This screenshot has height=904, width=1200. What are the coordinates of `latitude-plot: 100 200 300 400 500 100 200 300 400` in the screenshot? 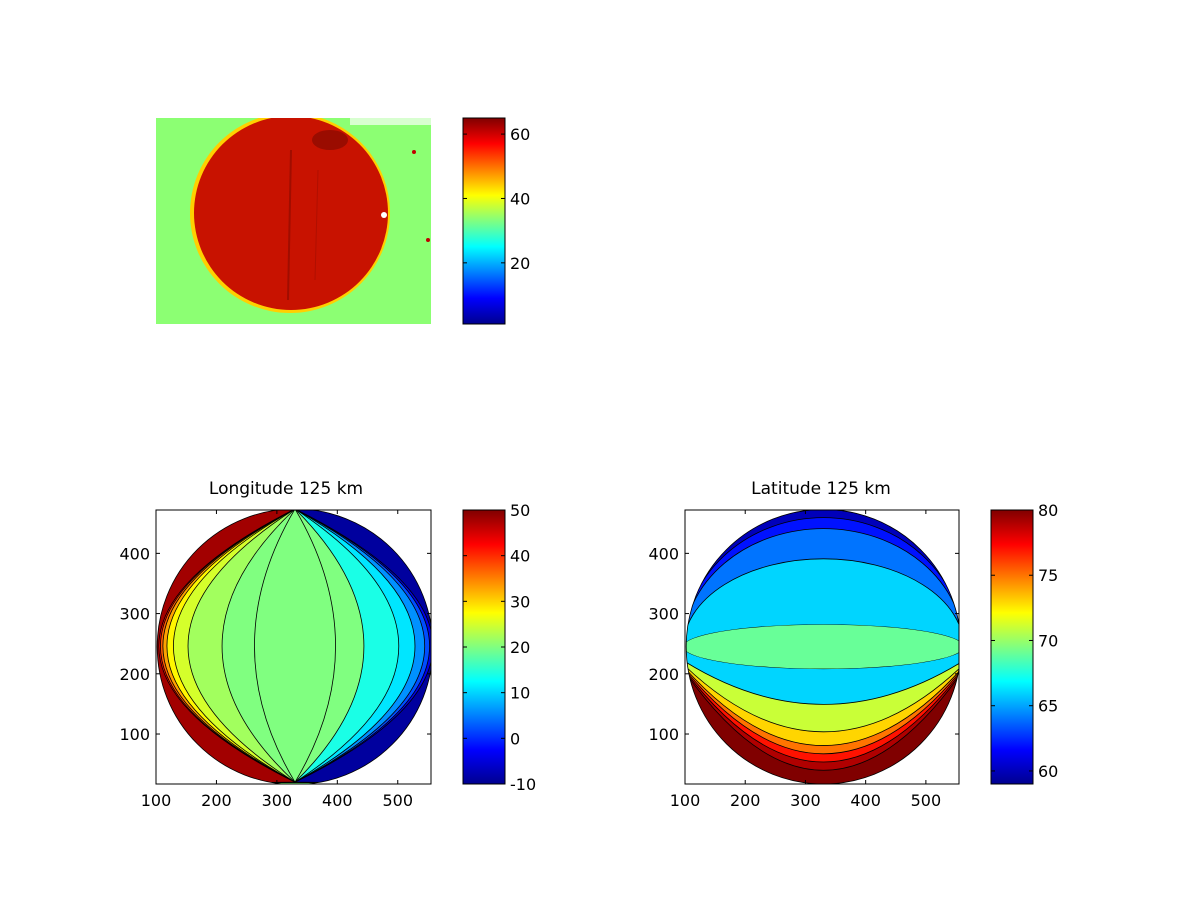 It's located at (804, 659).